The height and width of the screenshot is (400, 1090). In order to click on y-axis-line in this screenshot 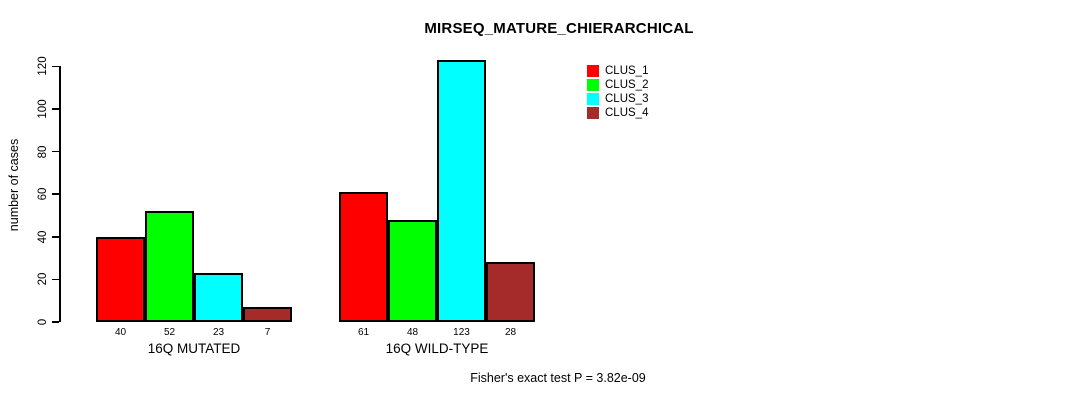, I will do `click(60, 194)`.